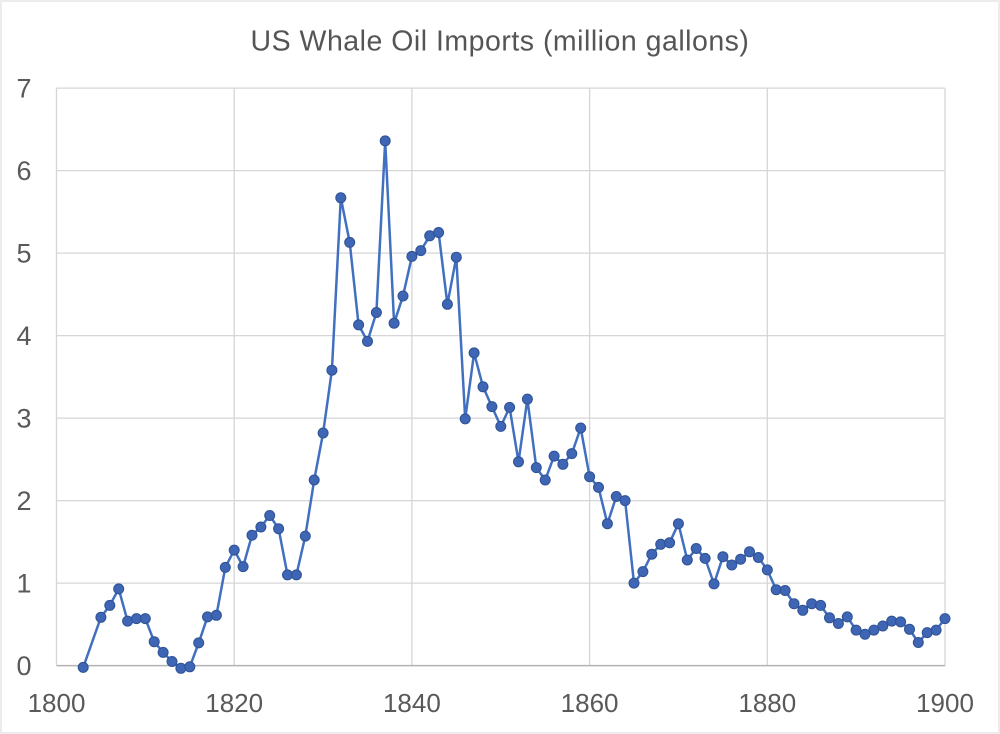 This screenshot has height=734, width=1000. Describe the element at coordinates (23, 418) in the screenshot. I see `svg-text: 3` at that location.